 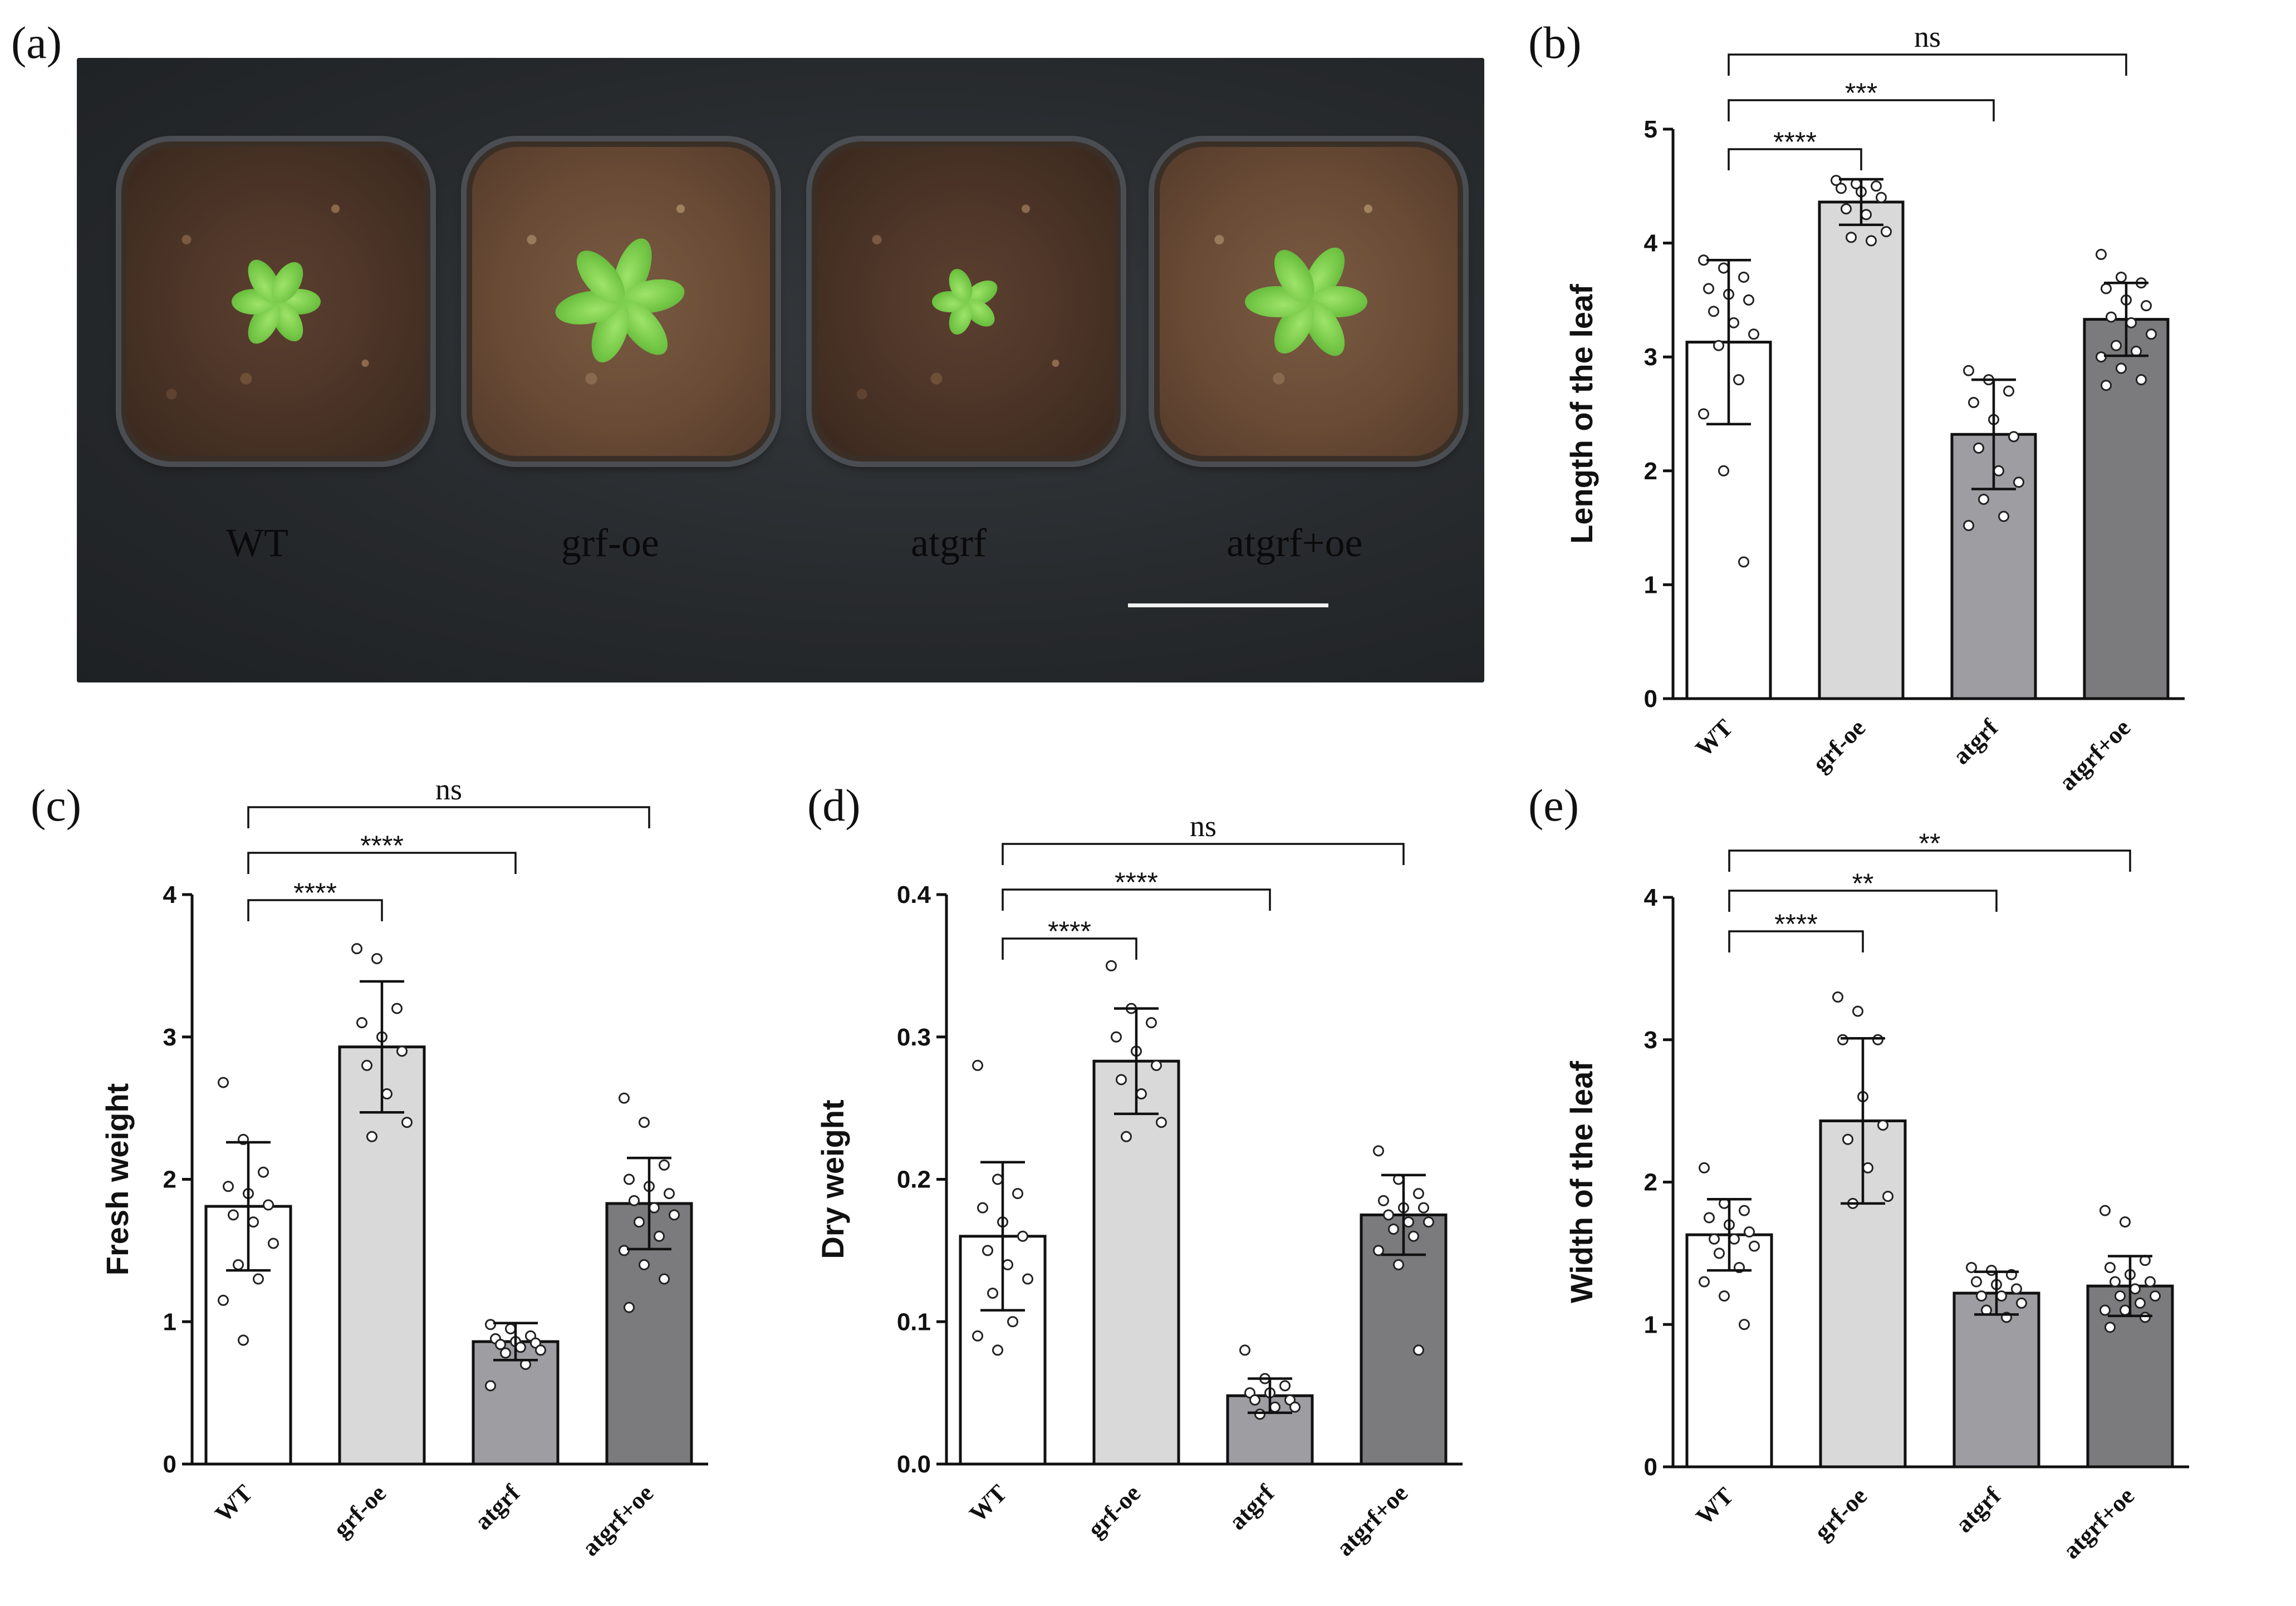 I want to click on bar-grf-oe, so click(x=1862, y=450).